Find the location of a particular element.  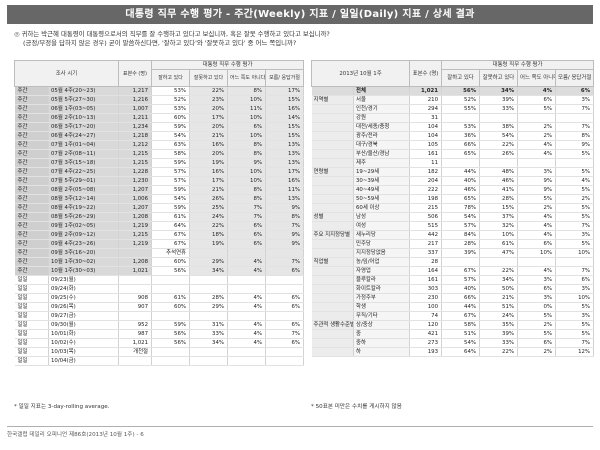

cell-approve: 63% is located at coordinates (170, 145).